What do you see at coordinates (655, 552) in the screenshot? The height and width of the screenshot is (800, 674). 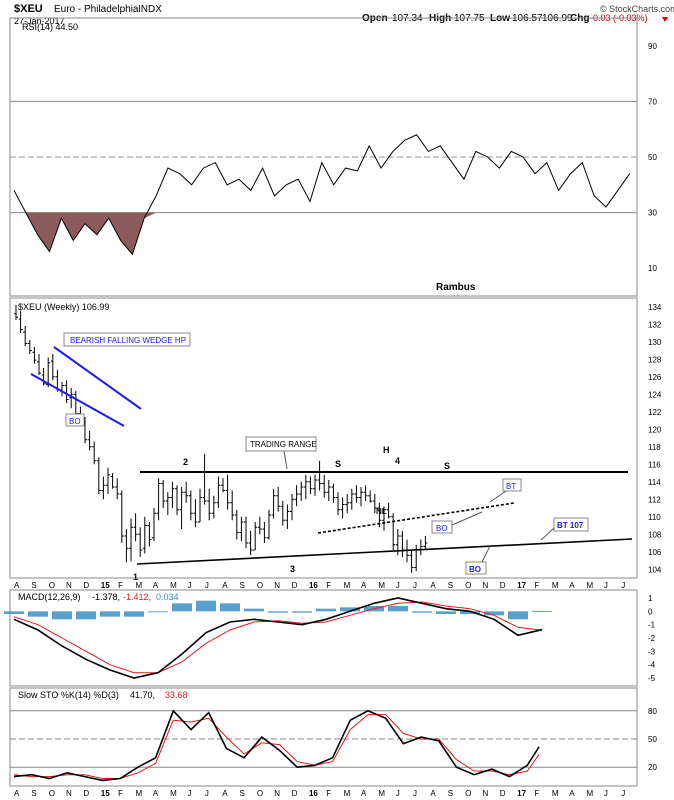 I see `price-tick-label: 106` at bounding box center [655, 552].